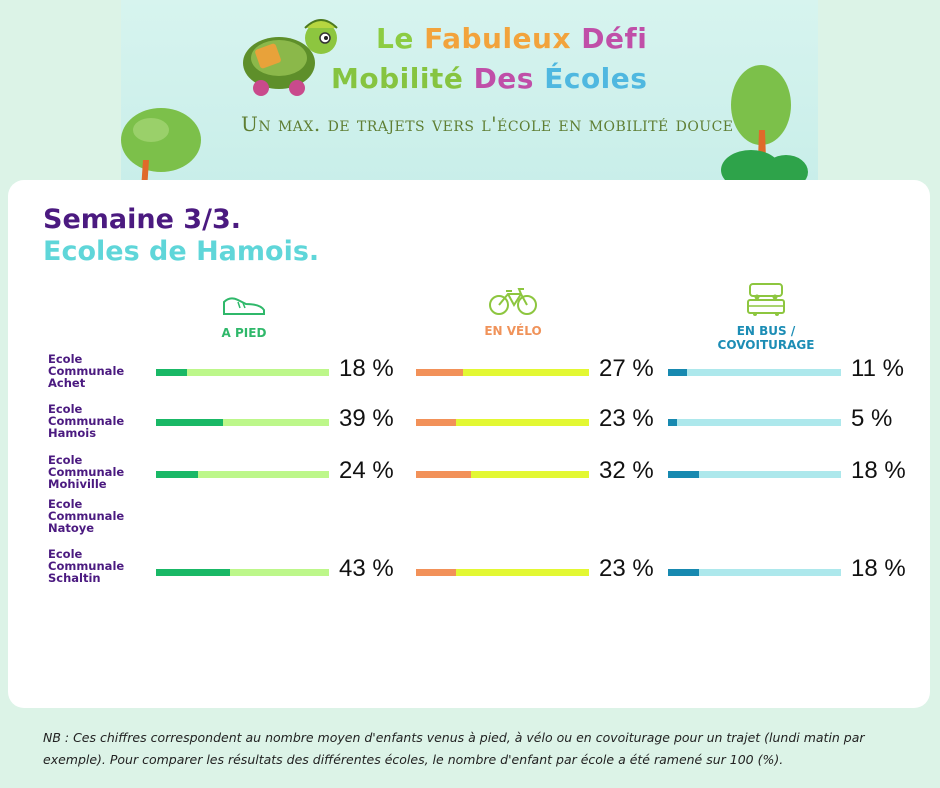 This screenshot has width=940, height=788. What do you see at coordinates (290, 57) in the screenshot?
I see `turtle-mascot-logo` at bounding box center [290, 57].